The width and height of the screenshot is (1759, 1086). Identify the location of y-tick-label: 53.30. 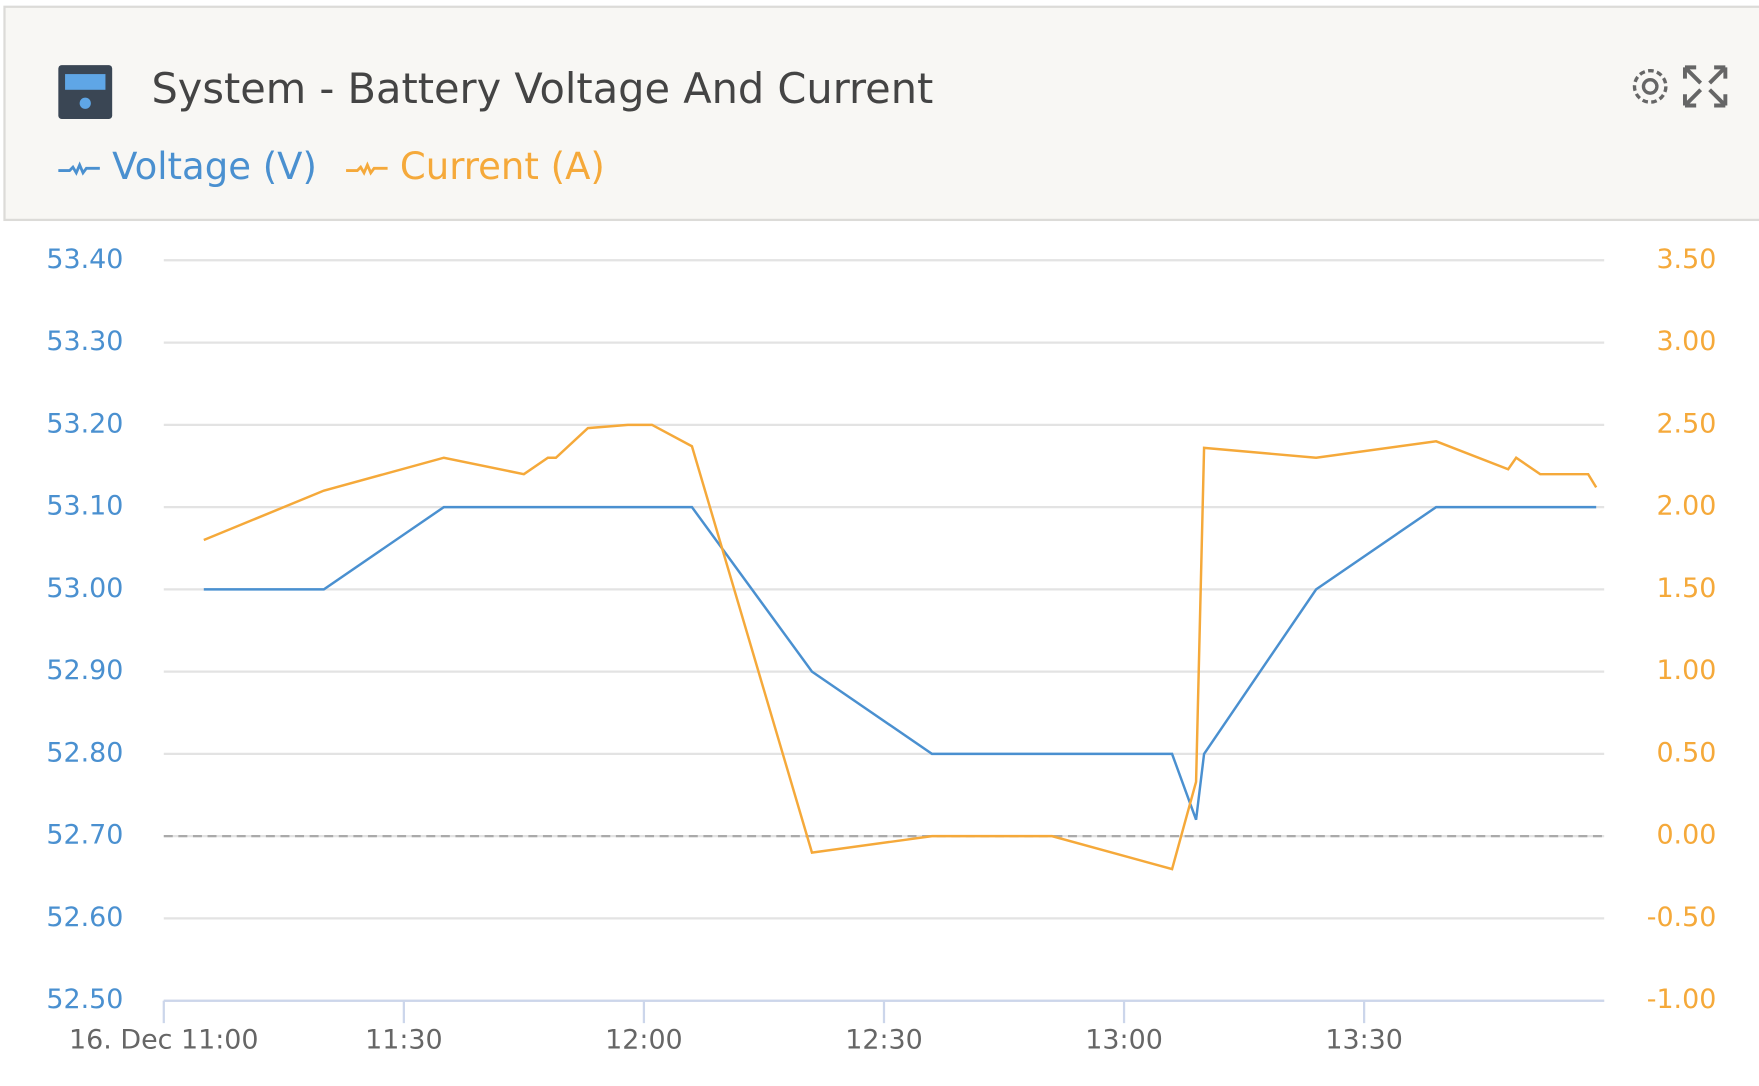
(84, 341).